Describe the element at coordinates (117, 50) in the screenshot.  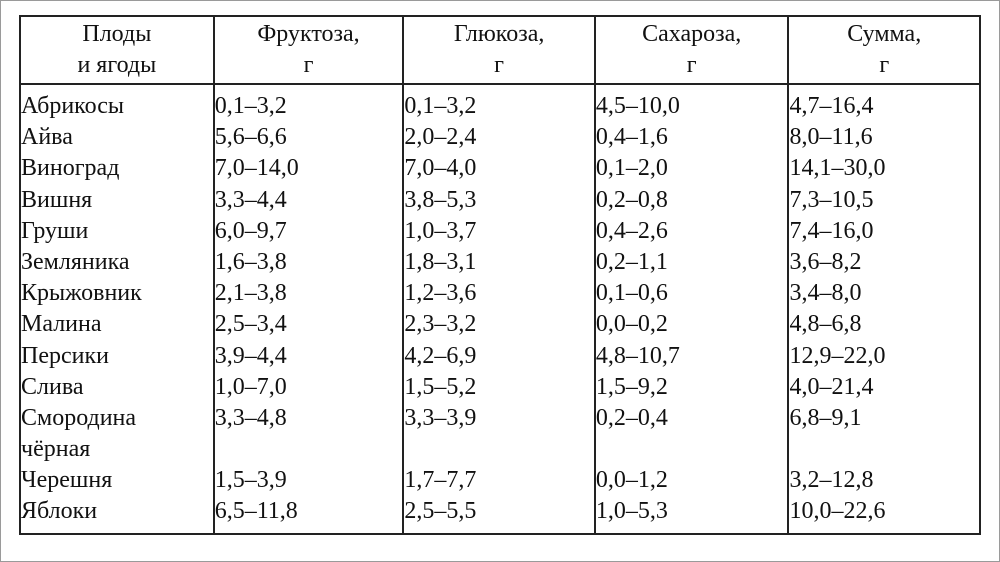
I see `header-fruits-berries: Плоды и ягоды` at that location.